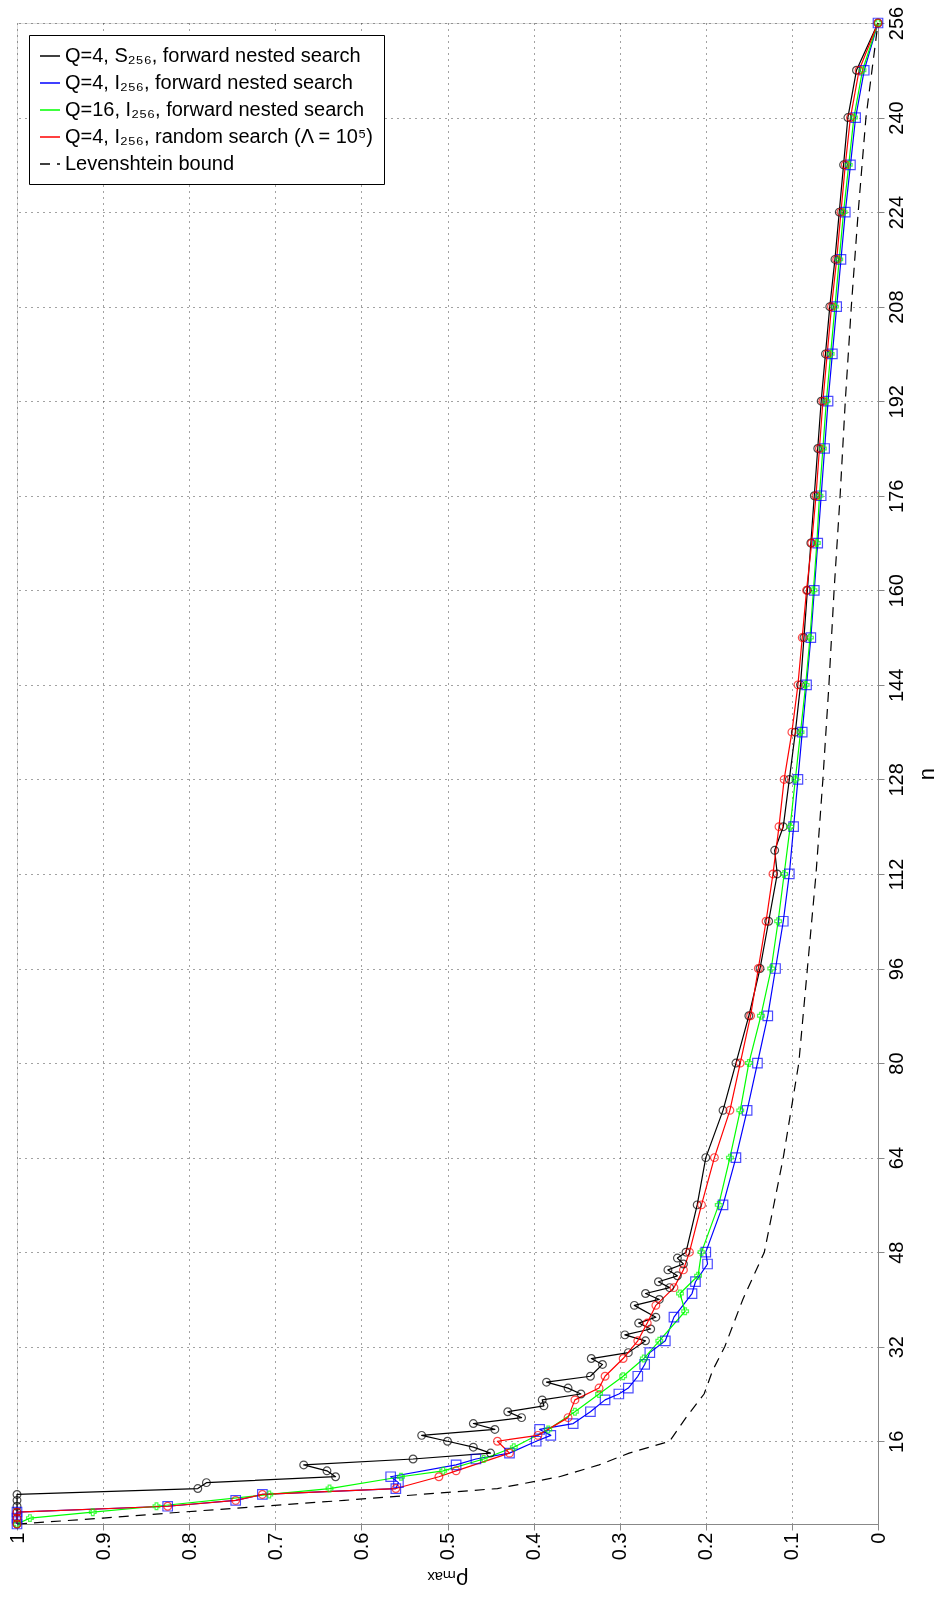  I want to click on legend-label: Q=4, S₂₅₆, forward nested search, so click(213, 55).